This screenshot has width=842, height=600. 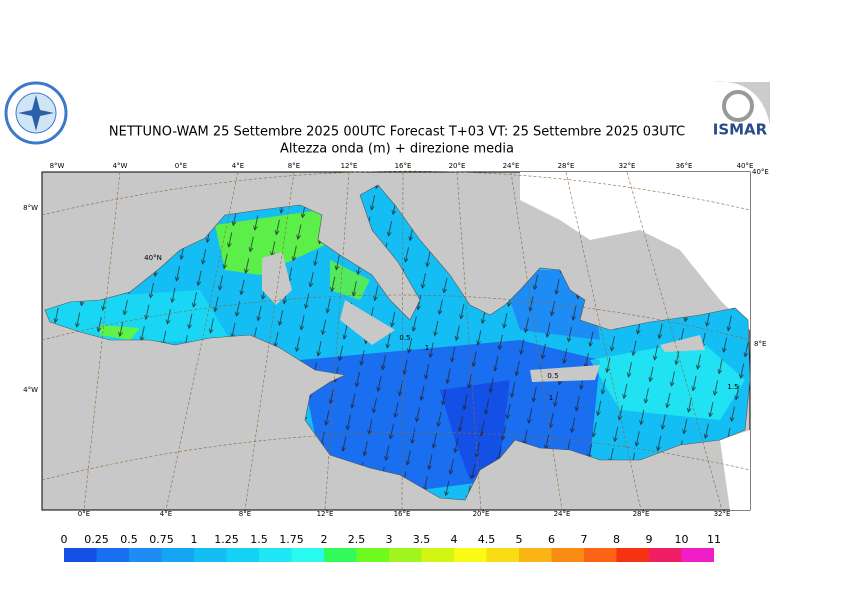 What do you see at coordinates (161, 539) in the screenshot?
I see `legend-label: 0.75` at bounding box center [161, 539].